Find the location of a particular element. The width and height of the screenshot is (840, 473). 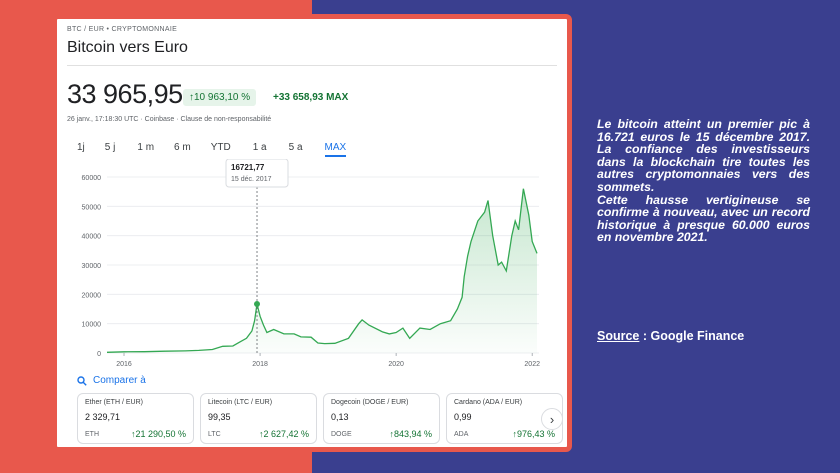

tile-symbol: LTC is located at coordinates (214, 434).